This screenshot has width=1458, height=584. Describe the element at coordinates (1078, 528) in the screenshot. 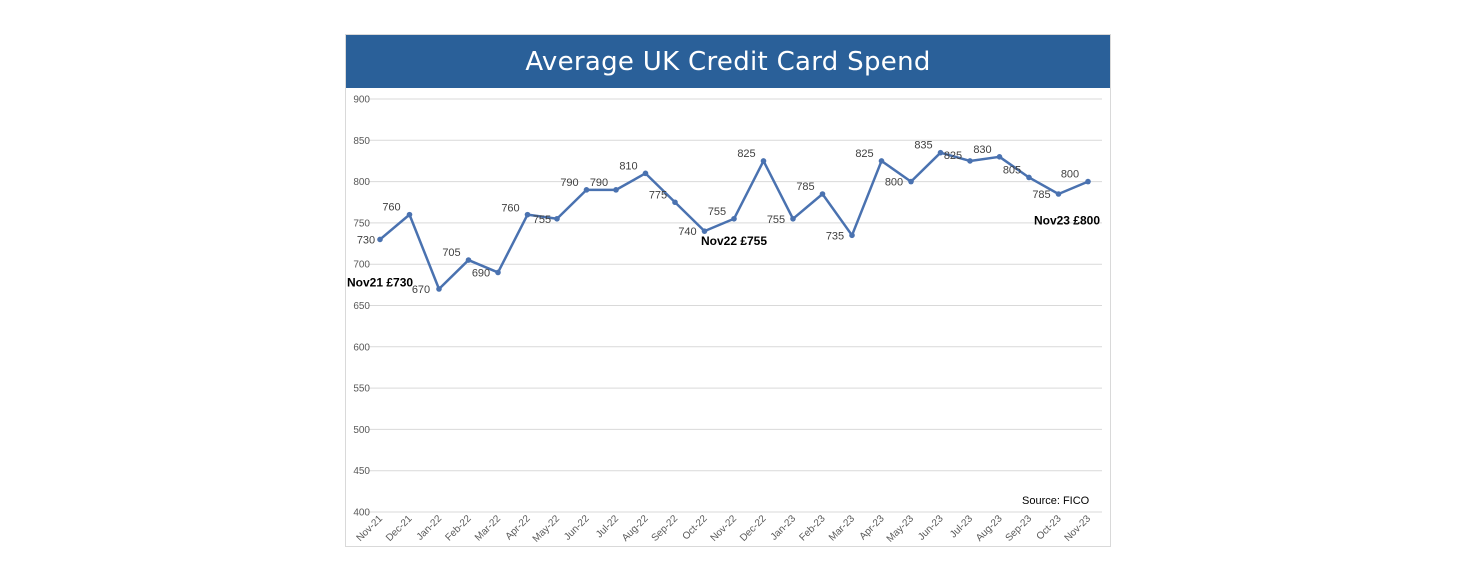

I see `x-tick-label: Nov-23` at that location.